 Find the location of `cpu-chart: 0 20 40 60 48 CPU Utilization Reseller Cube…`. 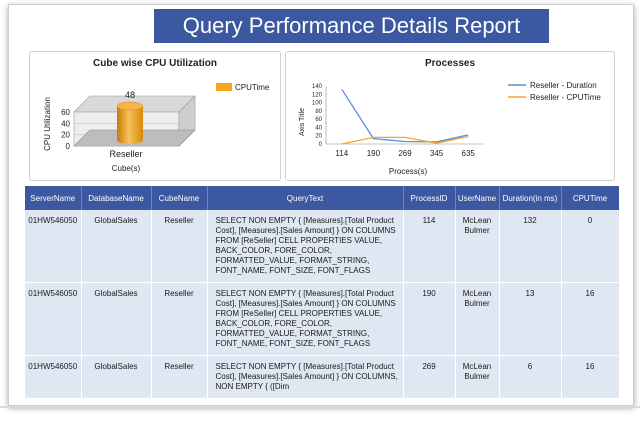

cpu-chart: 0 20 40 60 48 CPU Utilization Reseller Cube… is located at coordinates (156, 128).